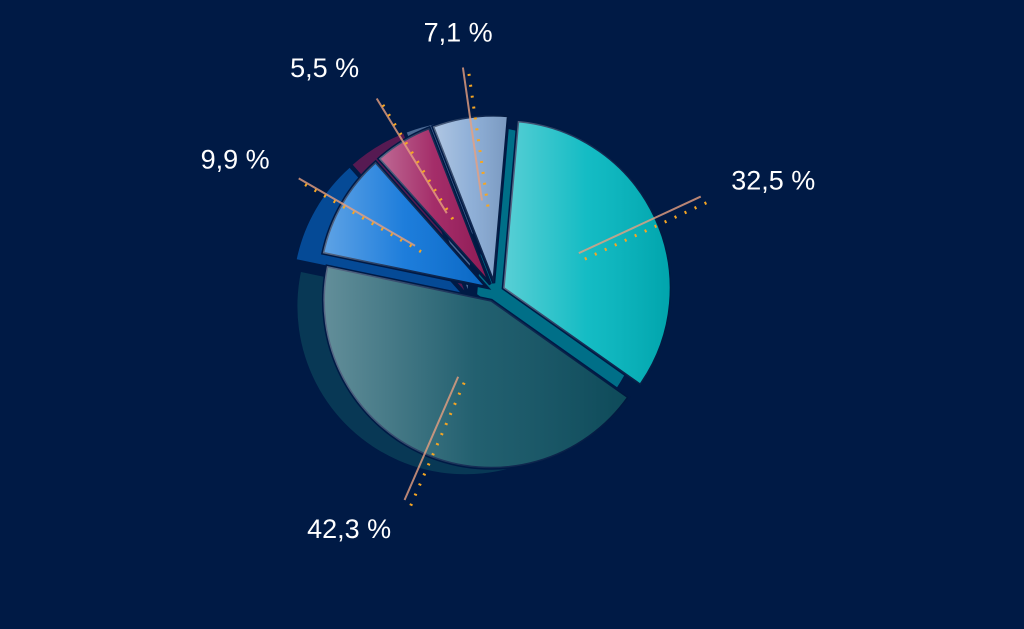 Image resolution: width=1024 pixels, height=629 pixels. What do you see at coordinates (458, 32) in the screenshot?
I see `value-label: 7,1 %` at bounding box center [458, 32].